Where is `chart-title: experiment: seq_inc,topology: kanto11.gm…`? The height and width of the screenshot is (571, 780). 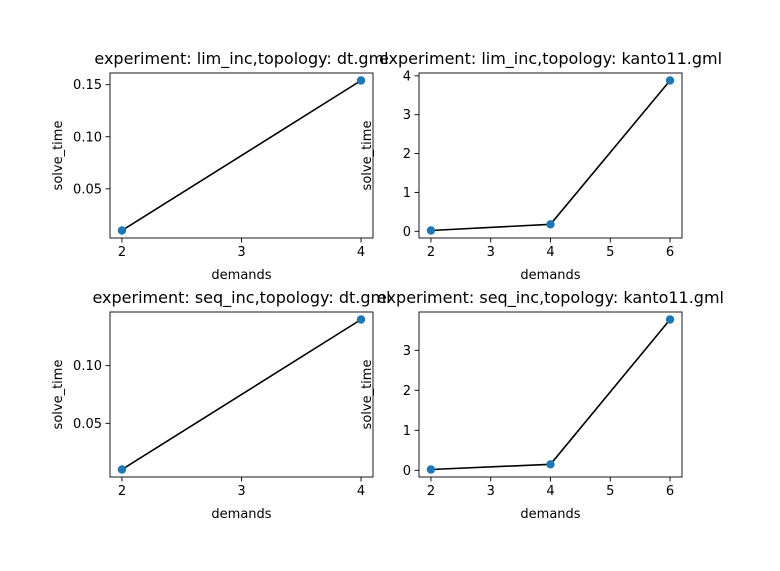 chart-title: experiment: seq_inc,topology: kanto11.gm… is located at coordinates (550, 298).